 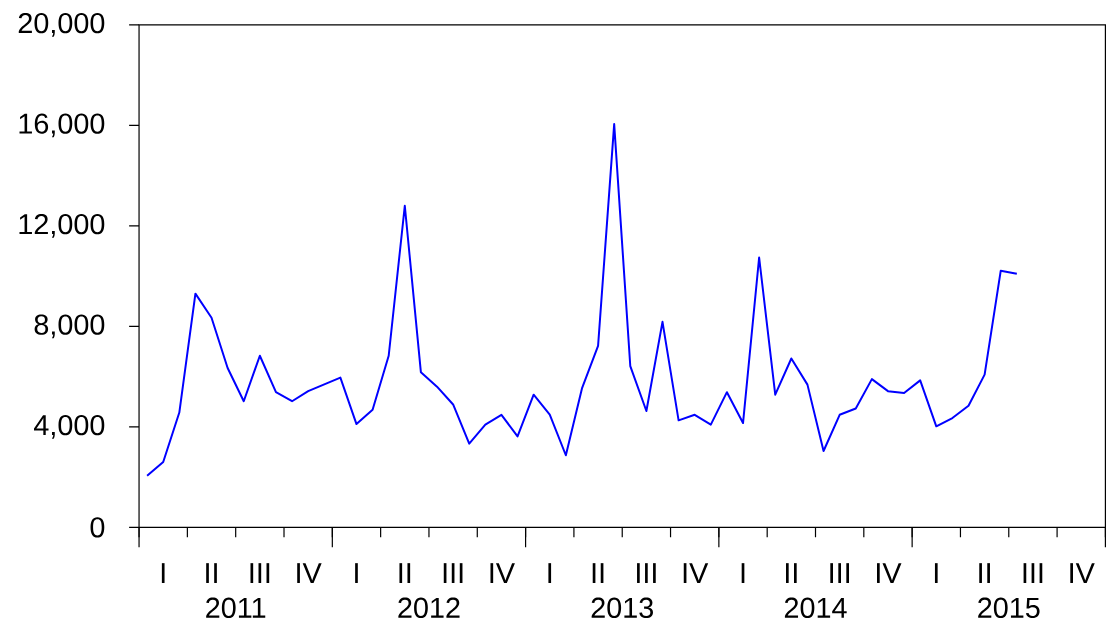 What do you see at coordinates (97, 527) in the screenshot?
I see `y-tick-label: 0` at bounding box center [97, 527].